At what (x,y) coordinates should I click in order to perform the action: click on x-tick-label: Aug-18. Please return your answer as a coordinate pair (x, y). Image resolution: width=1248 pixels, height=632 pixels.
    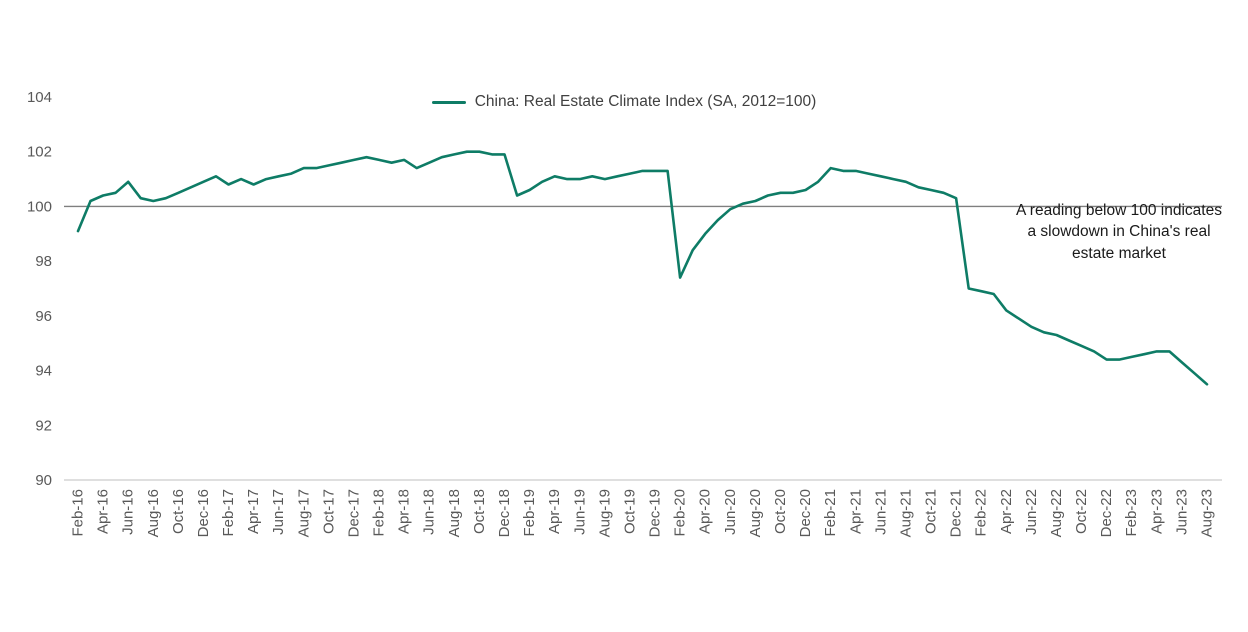
    Looking at the image, I should click on (454, 513).